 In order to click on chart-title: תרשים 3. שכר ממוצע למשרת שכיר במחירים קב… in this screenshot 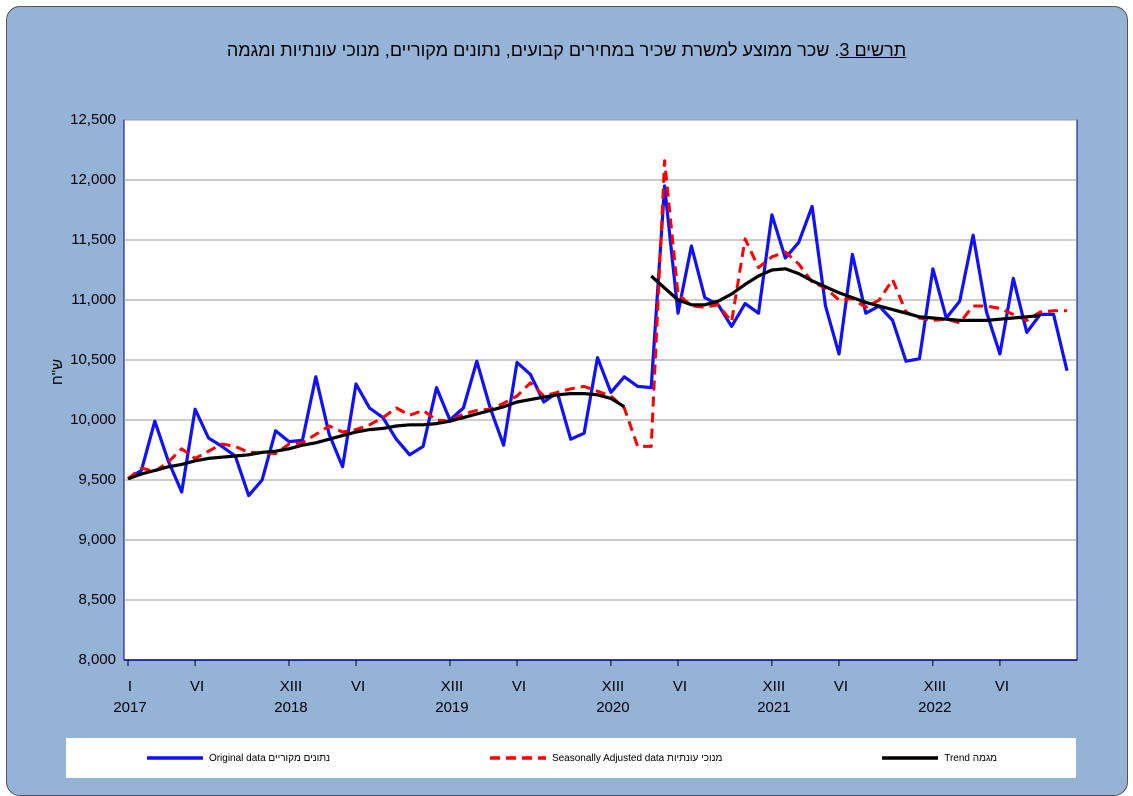, I will do `click(566, 50)`.